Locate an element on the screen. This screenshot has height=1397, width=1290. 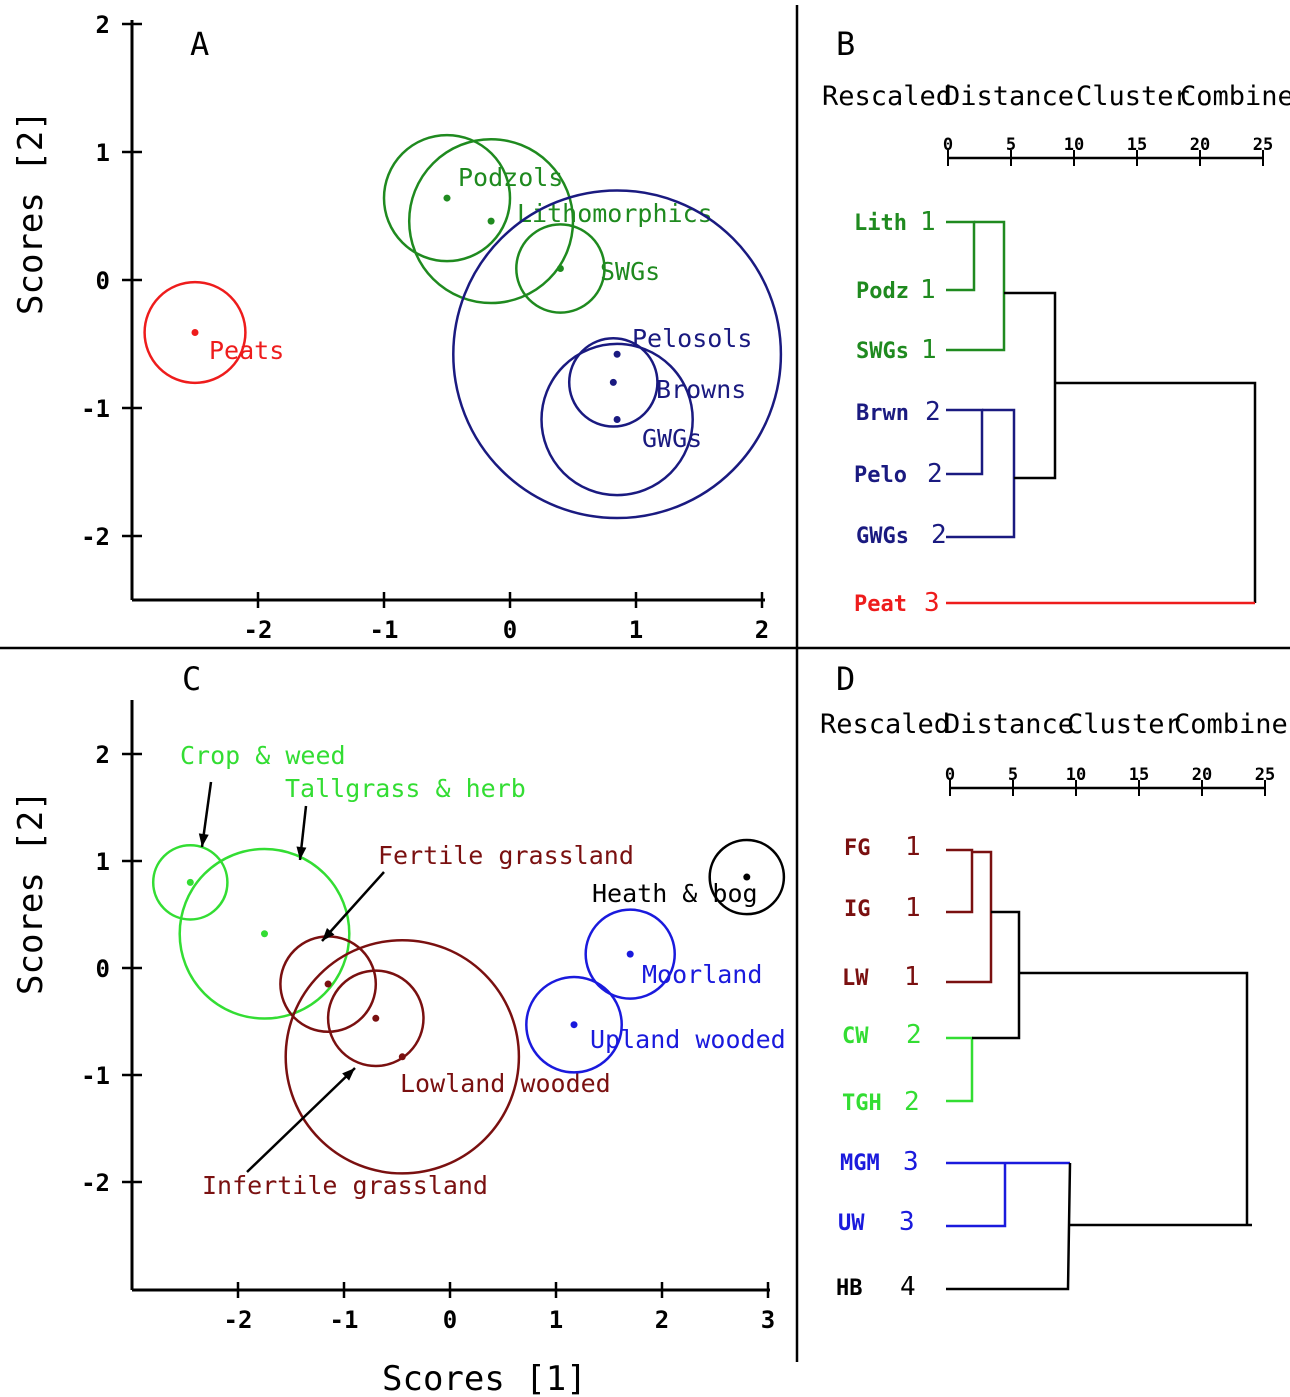
dendro-title-word: Distance is located at coordinates (1009, 724).